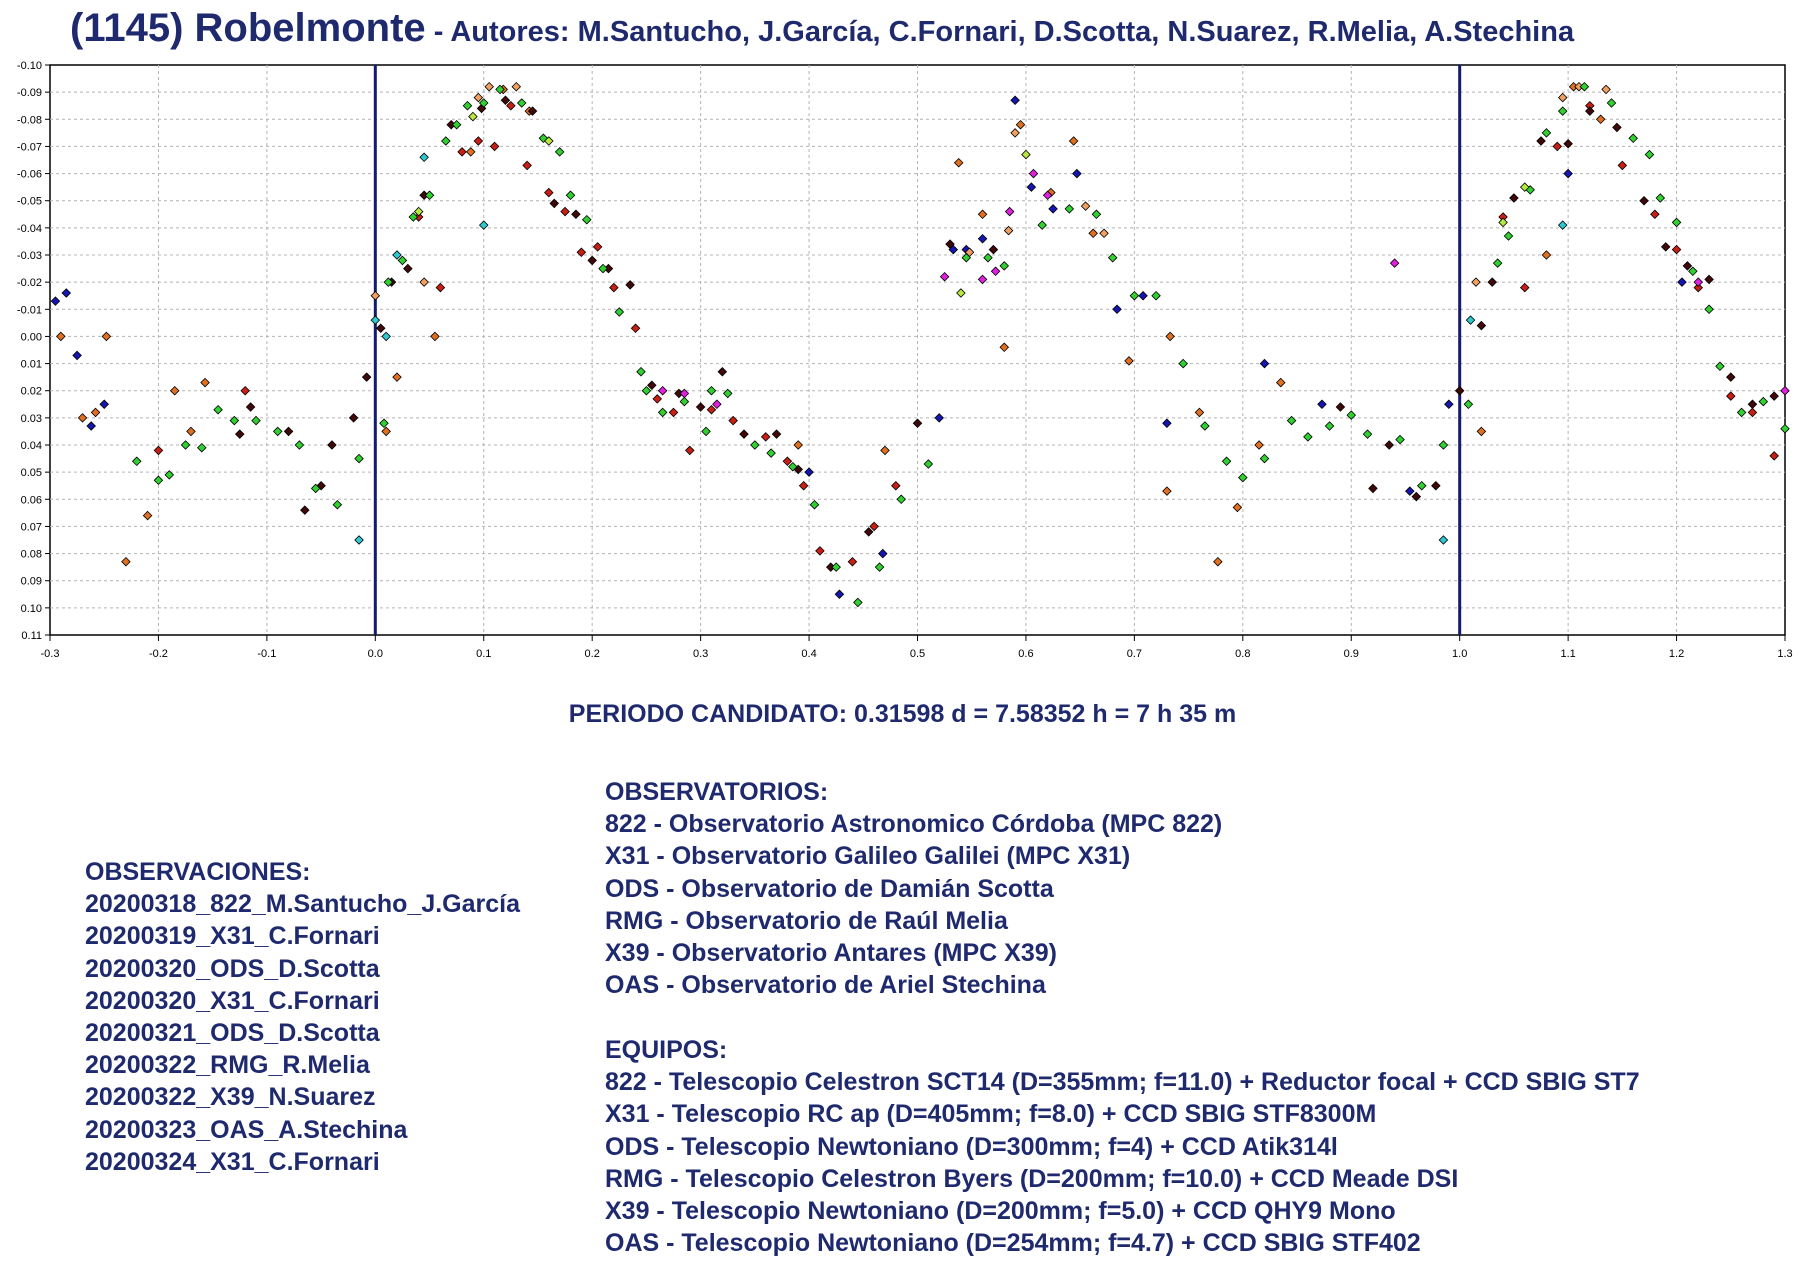 The image size is (1805, 1275). Describe the element at coordinates (29, 283) in the screenshot. I see `y-tick-label: -0.02` at that location.